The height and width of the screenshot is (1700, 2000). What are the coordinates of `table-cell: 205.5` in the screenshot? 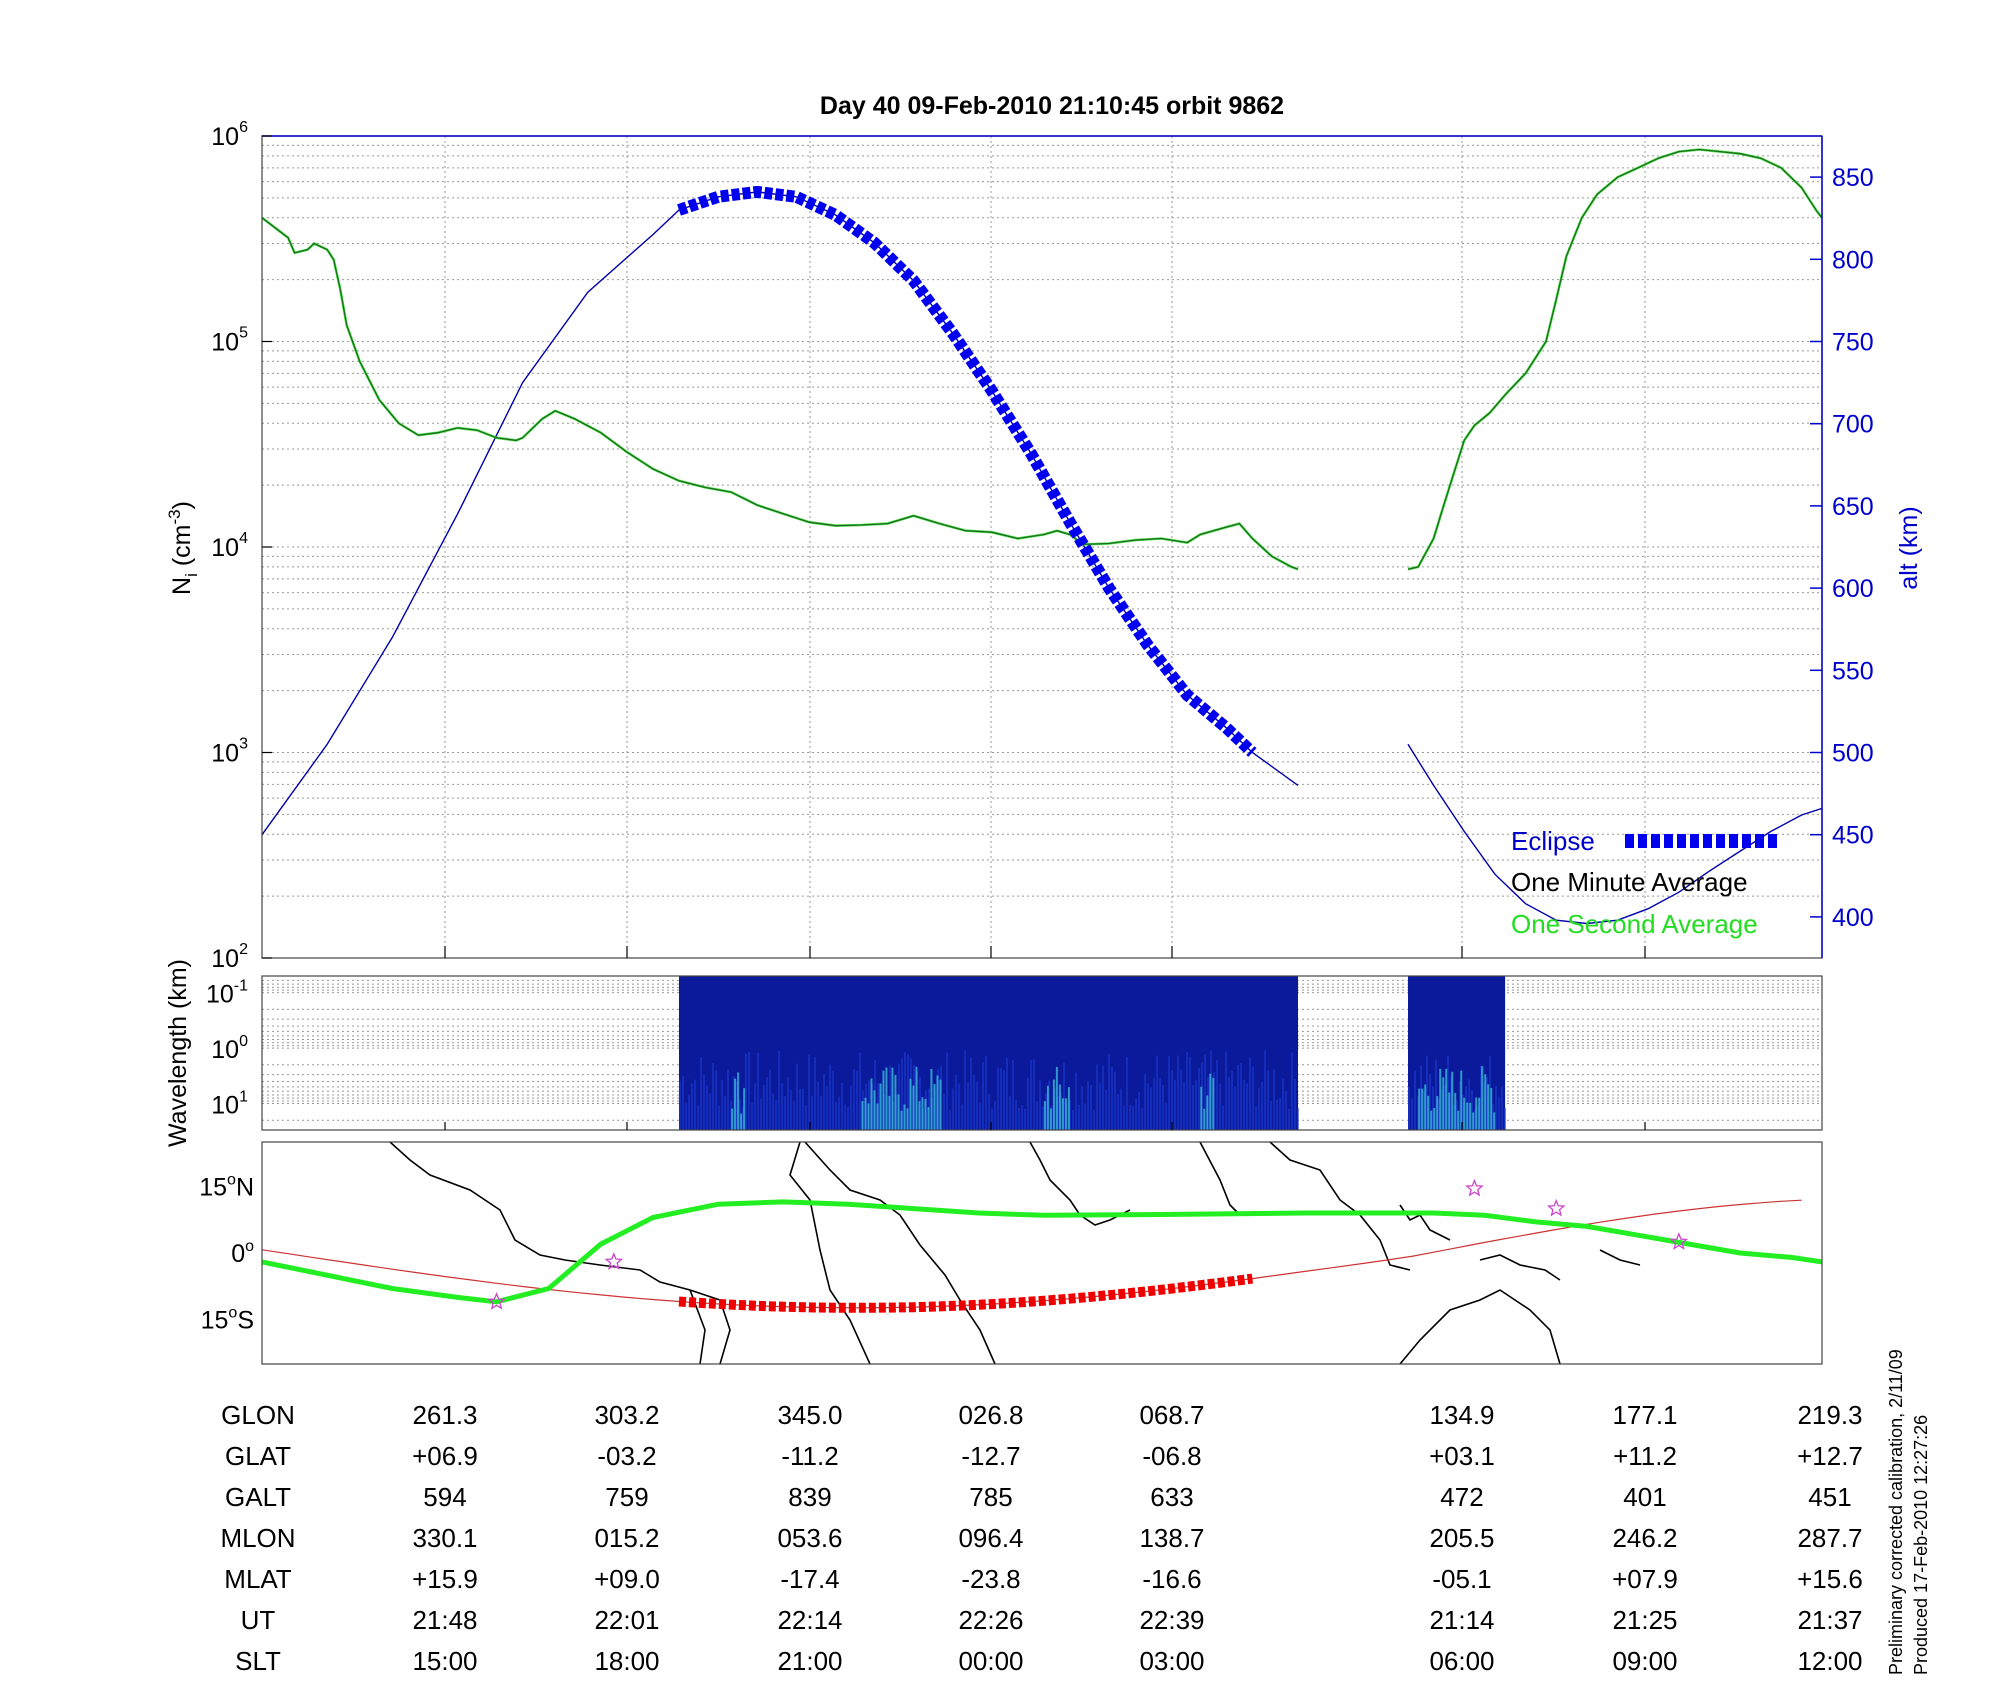 It's located at (1461, 1538).